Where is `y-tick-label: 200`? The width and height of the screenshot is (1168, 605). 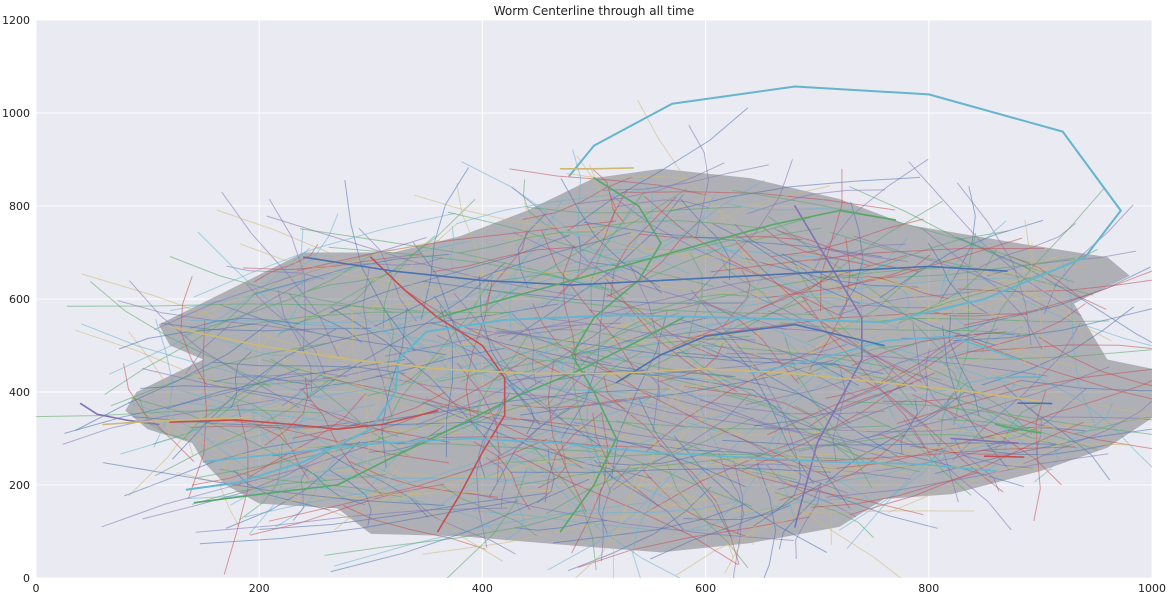
y-tick-label: 200 is located at coordinates (19, 485).